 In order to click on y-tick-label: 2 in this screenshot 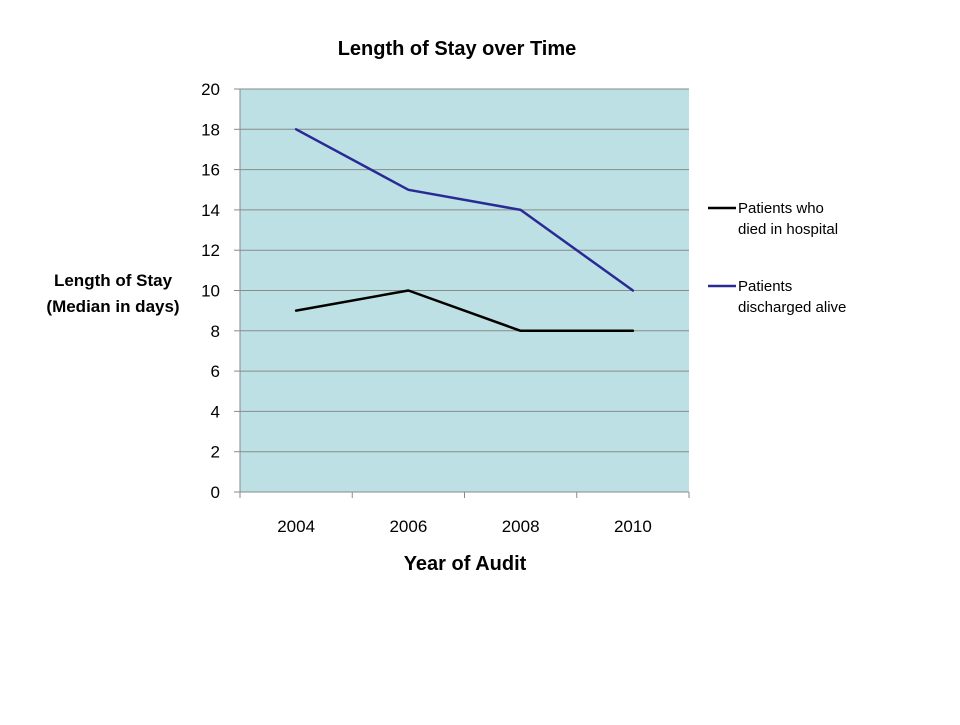, I will do `click(215, 452)`.